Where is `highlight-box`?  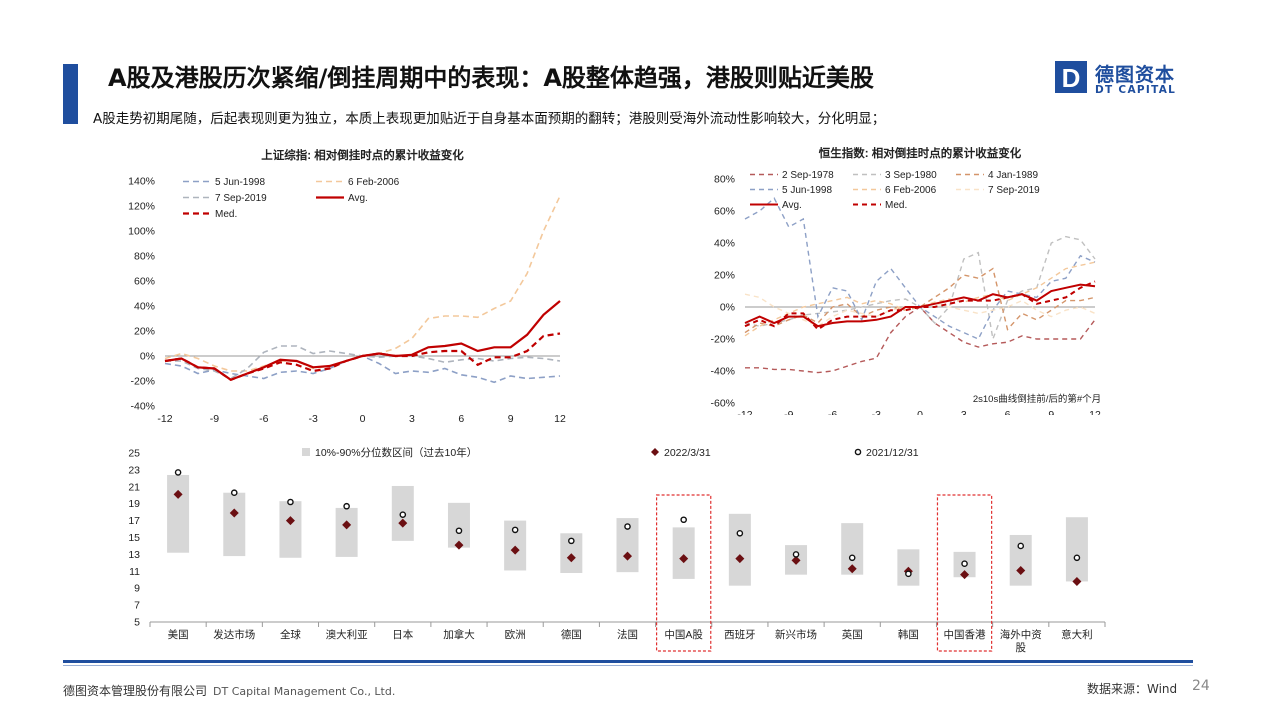 highlight-box is located at coordinates (683, 573).